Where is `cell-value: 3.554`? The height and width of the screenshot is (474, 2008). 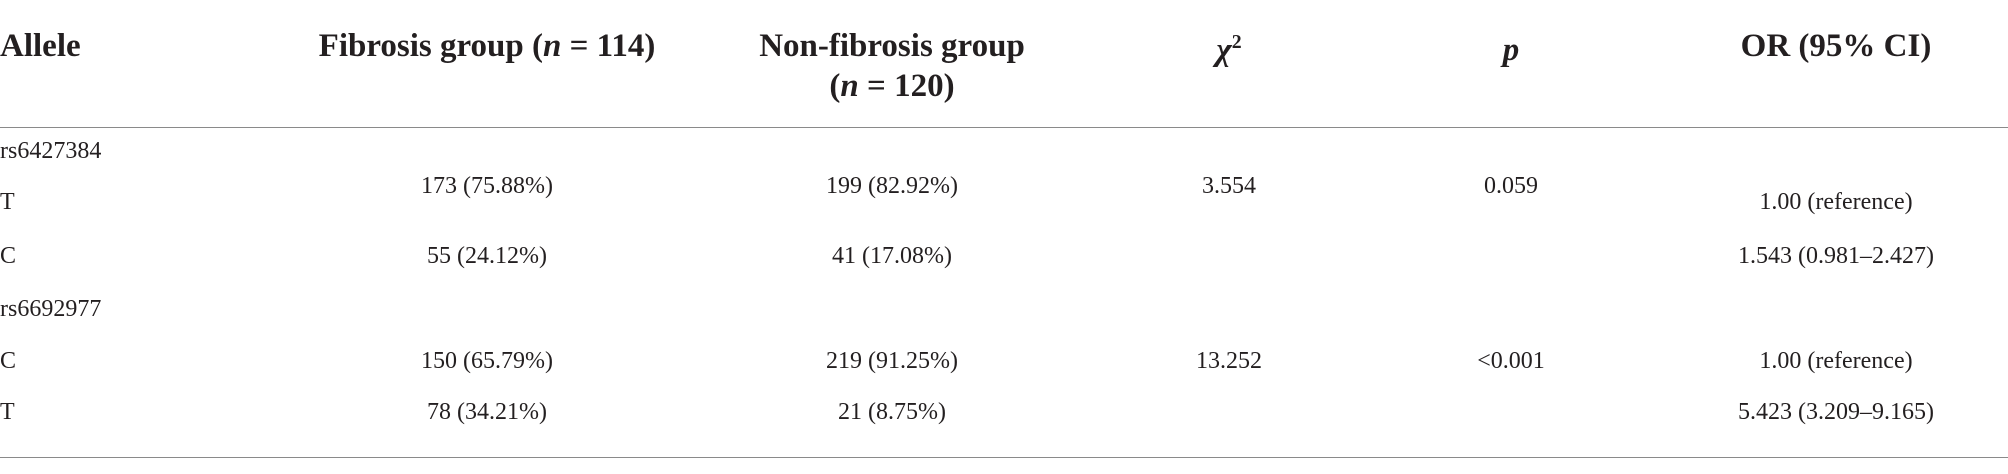 cell-value: 3.554 is located at coordinates (1229, 186).